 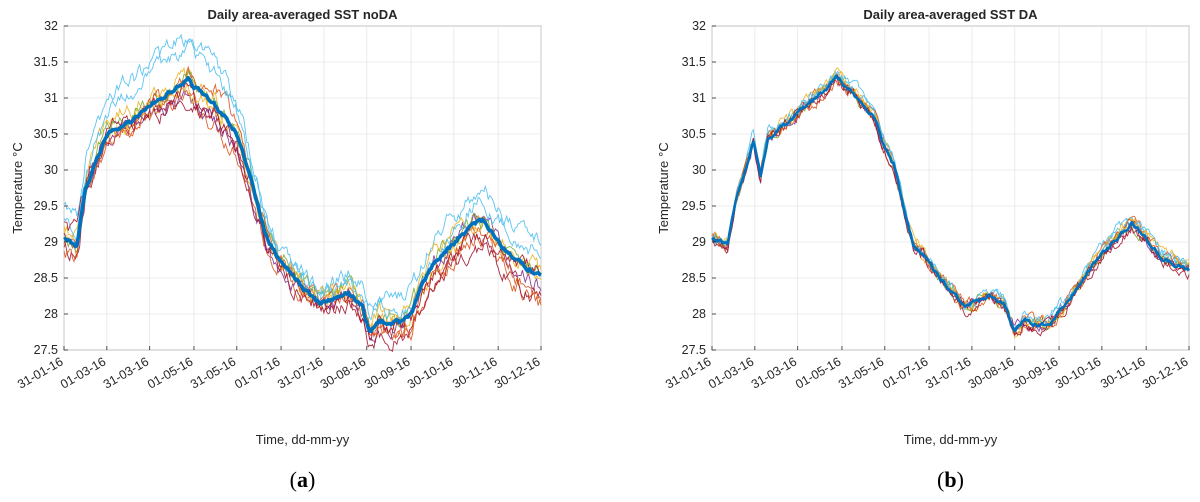 I want to click on chart-title: Daily area-averaged SST DA, so click(x=950, y=14).